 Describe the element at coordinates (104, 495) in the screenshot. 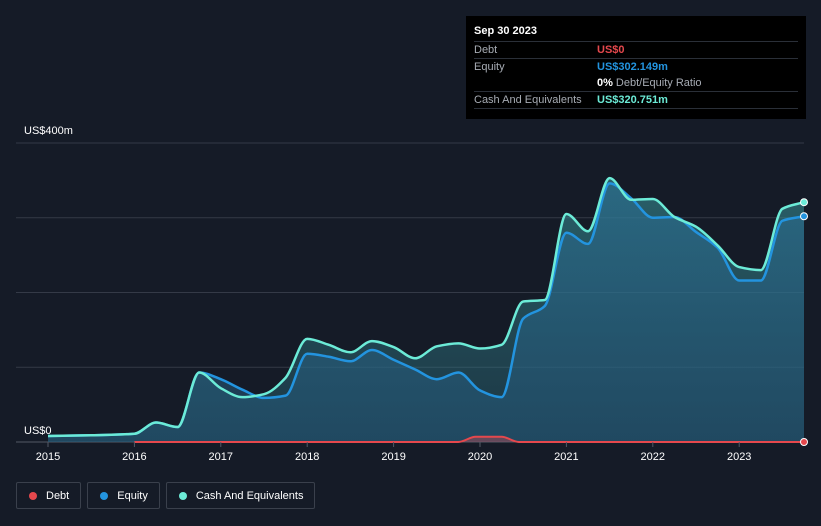

I see `legend-dot-equity` at that location.